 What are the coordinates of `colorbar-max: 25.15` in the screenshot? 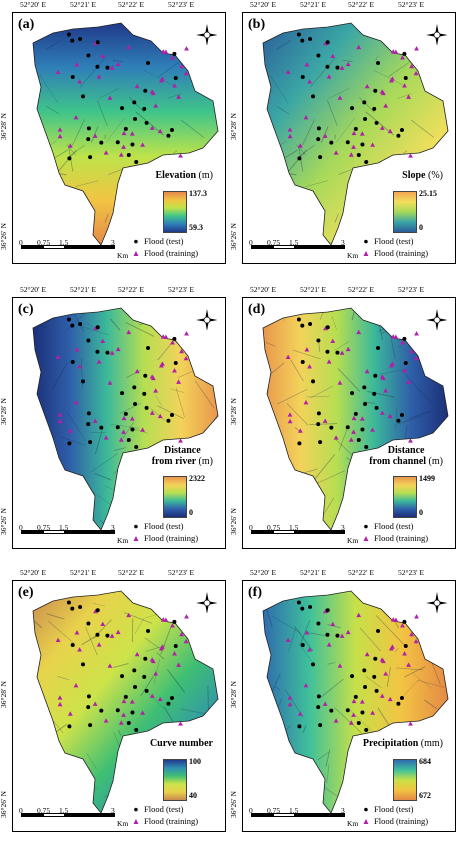 It's located at (428, 193).